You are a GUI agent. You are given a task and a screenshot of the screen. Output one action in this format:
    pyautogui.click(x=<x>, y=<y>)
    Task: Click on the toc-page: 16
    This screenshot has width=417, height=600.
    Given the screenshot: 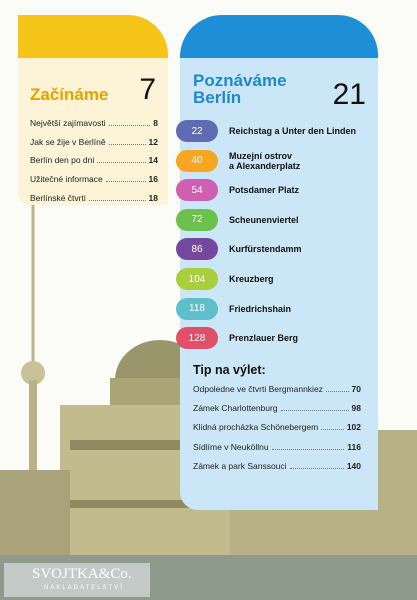 What is the action you would take?
    pyautogui.click(x=153, y=179)
    